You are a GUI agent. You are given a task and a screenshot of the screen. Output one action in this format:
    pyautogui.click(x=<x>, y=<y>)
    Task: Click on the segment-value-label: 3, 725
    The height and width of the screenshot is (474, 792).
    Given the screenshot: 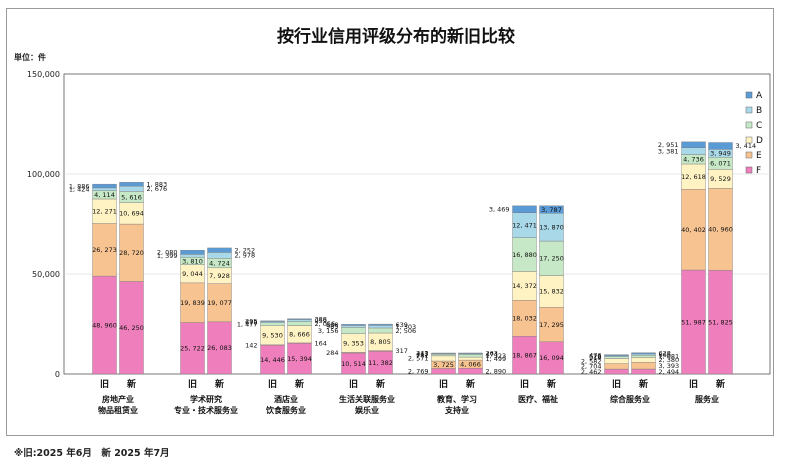 What is the action you would take?
    pyautogui.click(x=443, y=365)
    